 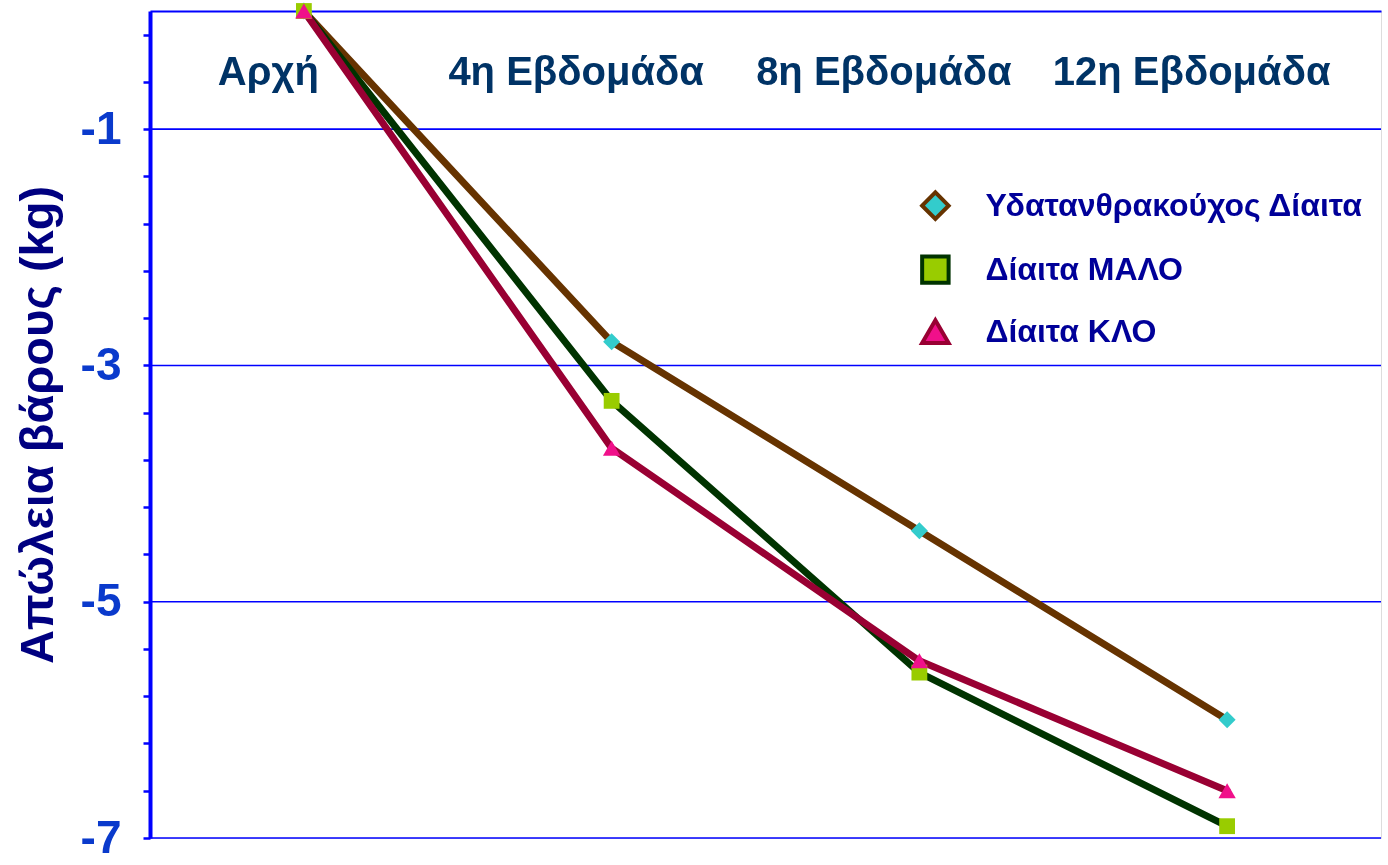 I want to click on legend-label: Δίαιτα ΜΑΛΟ, so click(x=1084, y=268).